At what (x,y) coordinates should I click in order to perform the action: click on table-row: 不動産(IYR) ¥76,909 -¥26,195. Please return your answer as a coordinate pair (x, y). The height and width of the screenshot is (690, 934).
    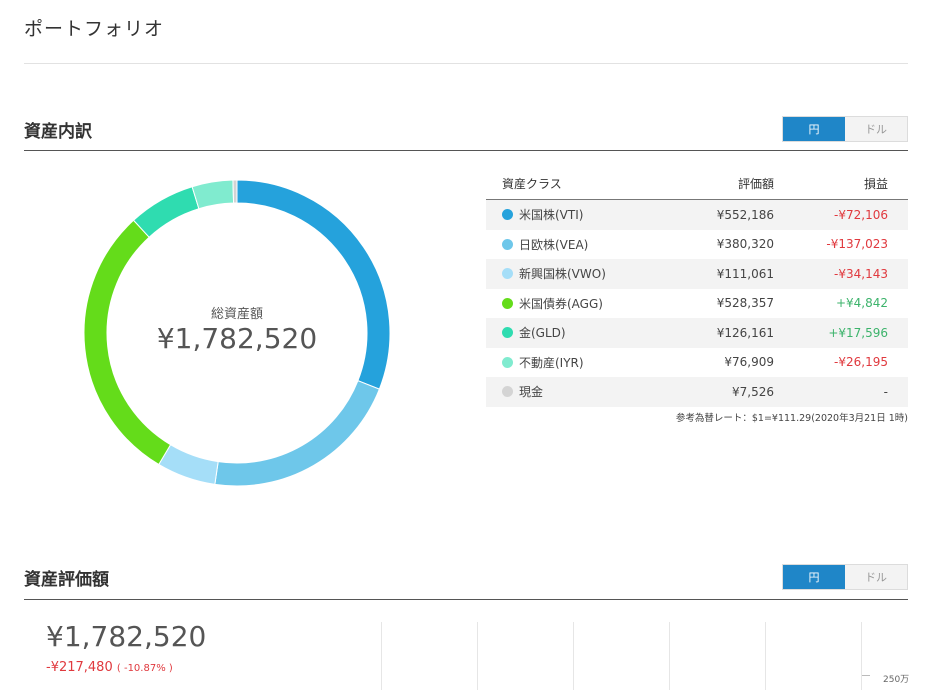
    Looking at the image, I should click on (697, 363).